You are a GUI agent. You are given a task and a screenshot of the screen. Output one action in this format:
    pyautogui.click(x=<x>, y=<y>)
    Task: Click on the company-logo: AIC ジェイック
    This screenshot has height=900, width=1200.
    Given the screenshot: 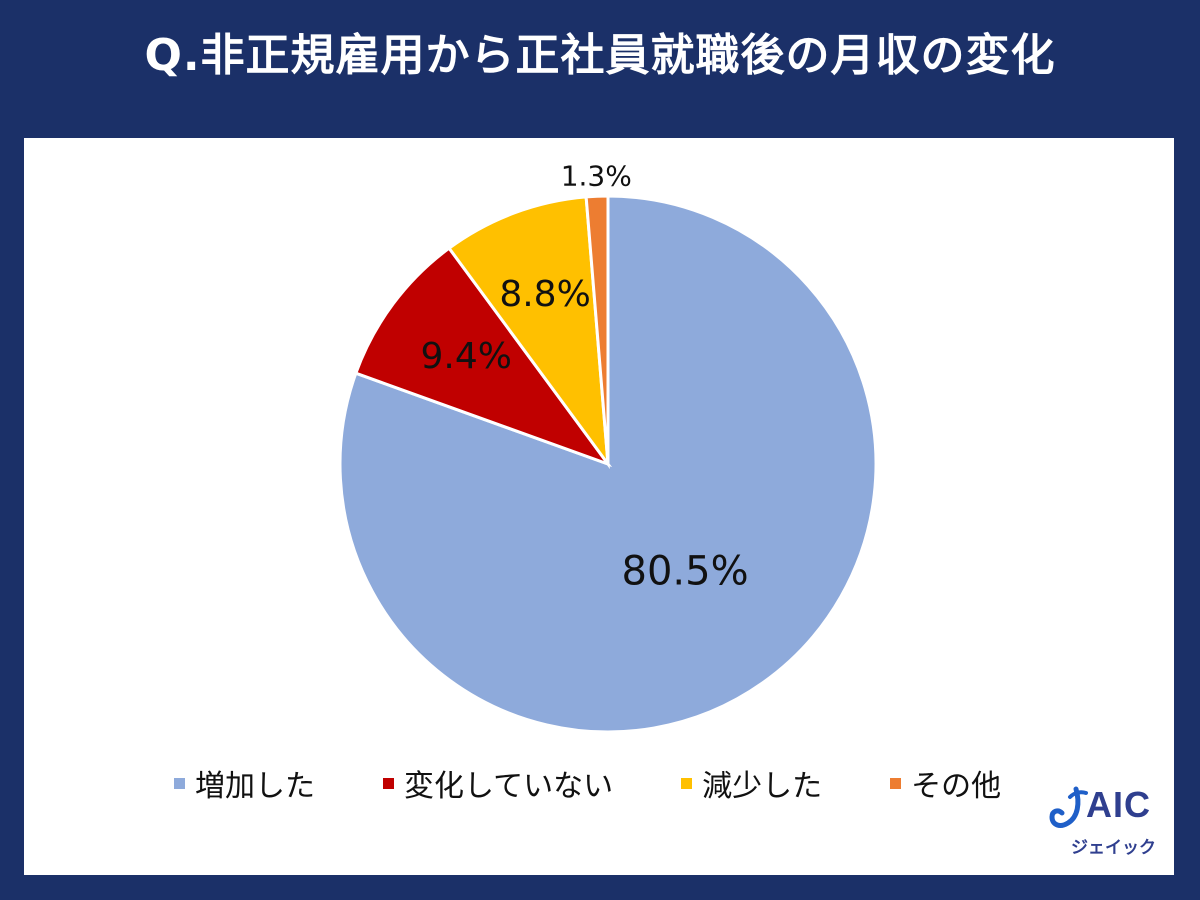 What is the action you would take?
    pyautogui.click(x=1101, y=823)
    